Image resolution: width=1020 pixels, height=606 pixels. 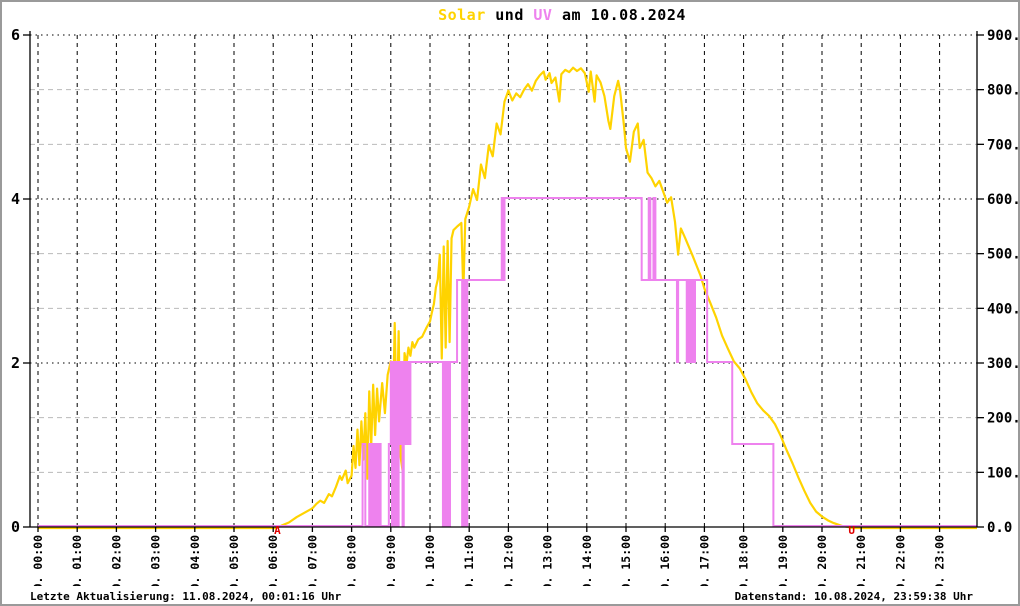 What do you see at coordinates (853, 596) in the screenshot?
I see `data-timestamp-text: Datenstand: 10.08.2024, 23:59:38 Uhr` at bounding box center [853, 596].